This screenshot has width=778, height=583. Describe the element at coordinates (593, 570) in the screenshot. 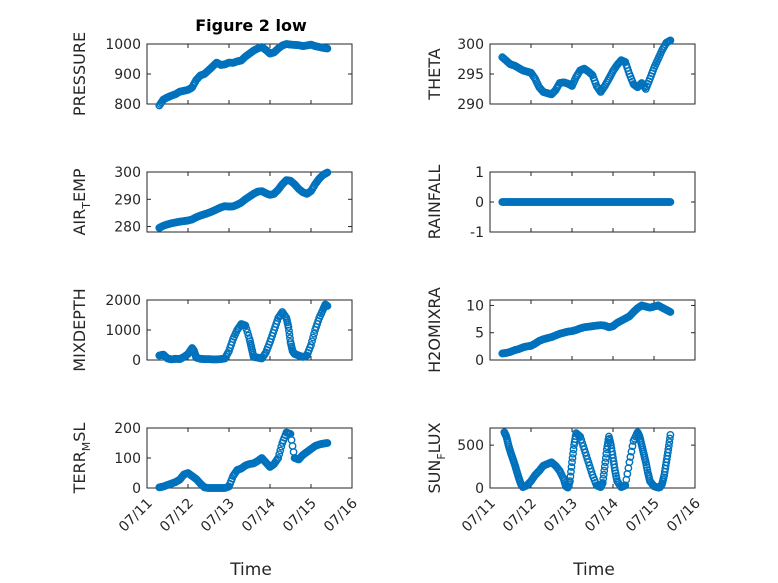

I see `x-axis-label-right: Time` at that location.